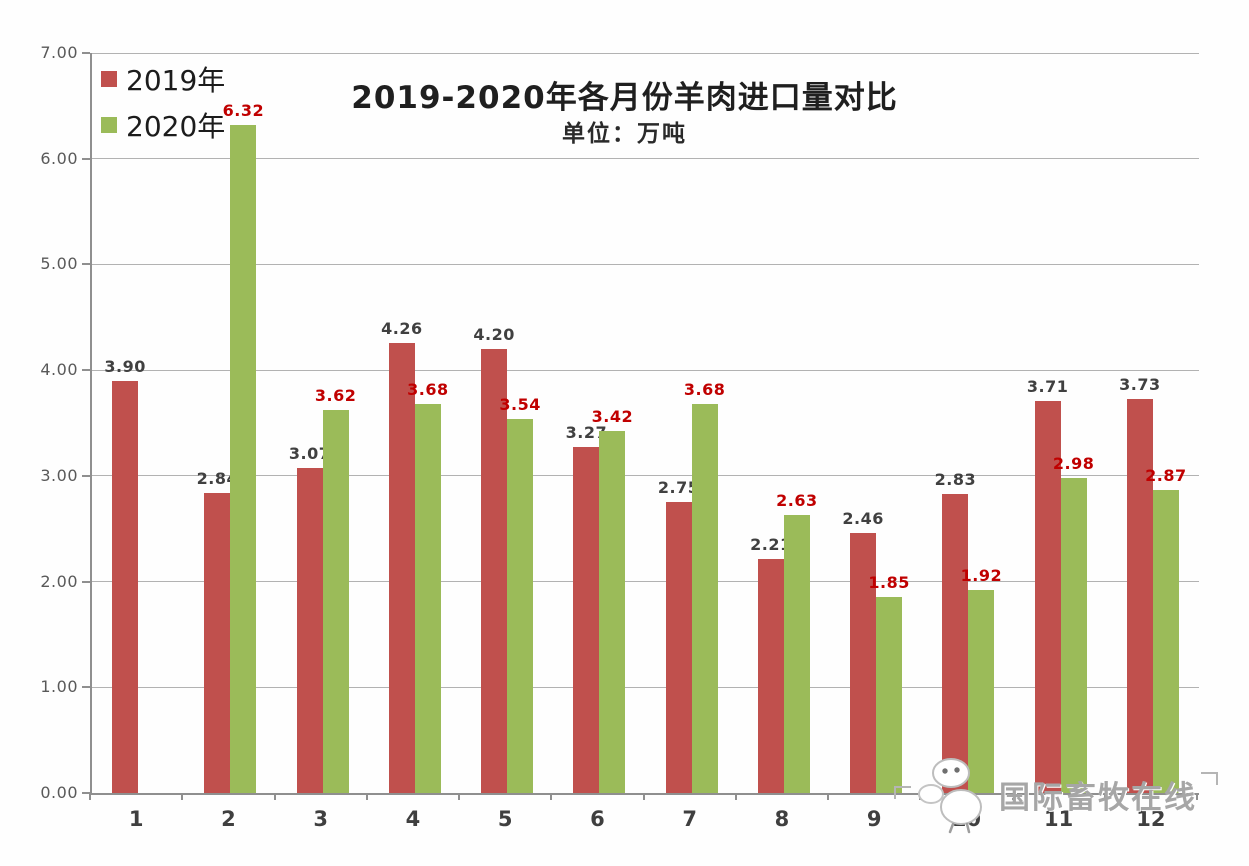 This screenshot has height=866, width=1249. What do you see at coordinates (59, 792) in the screenshot?
I see `y-axis-label: 0.00` at bounding box center [59, 792].